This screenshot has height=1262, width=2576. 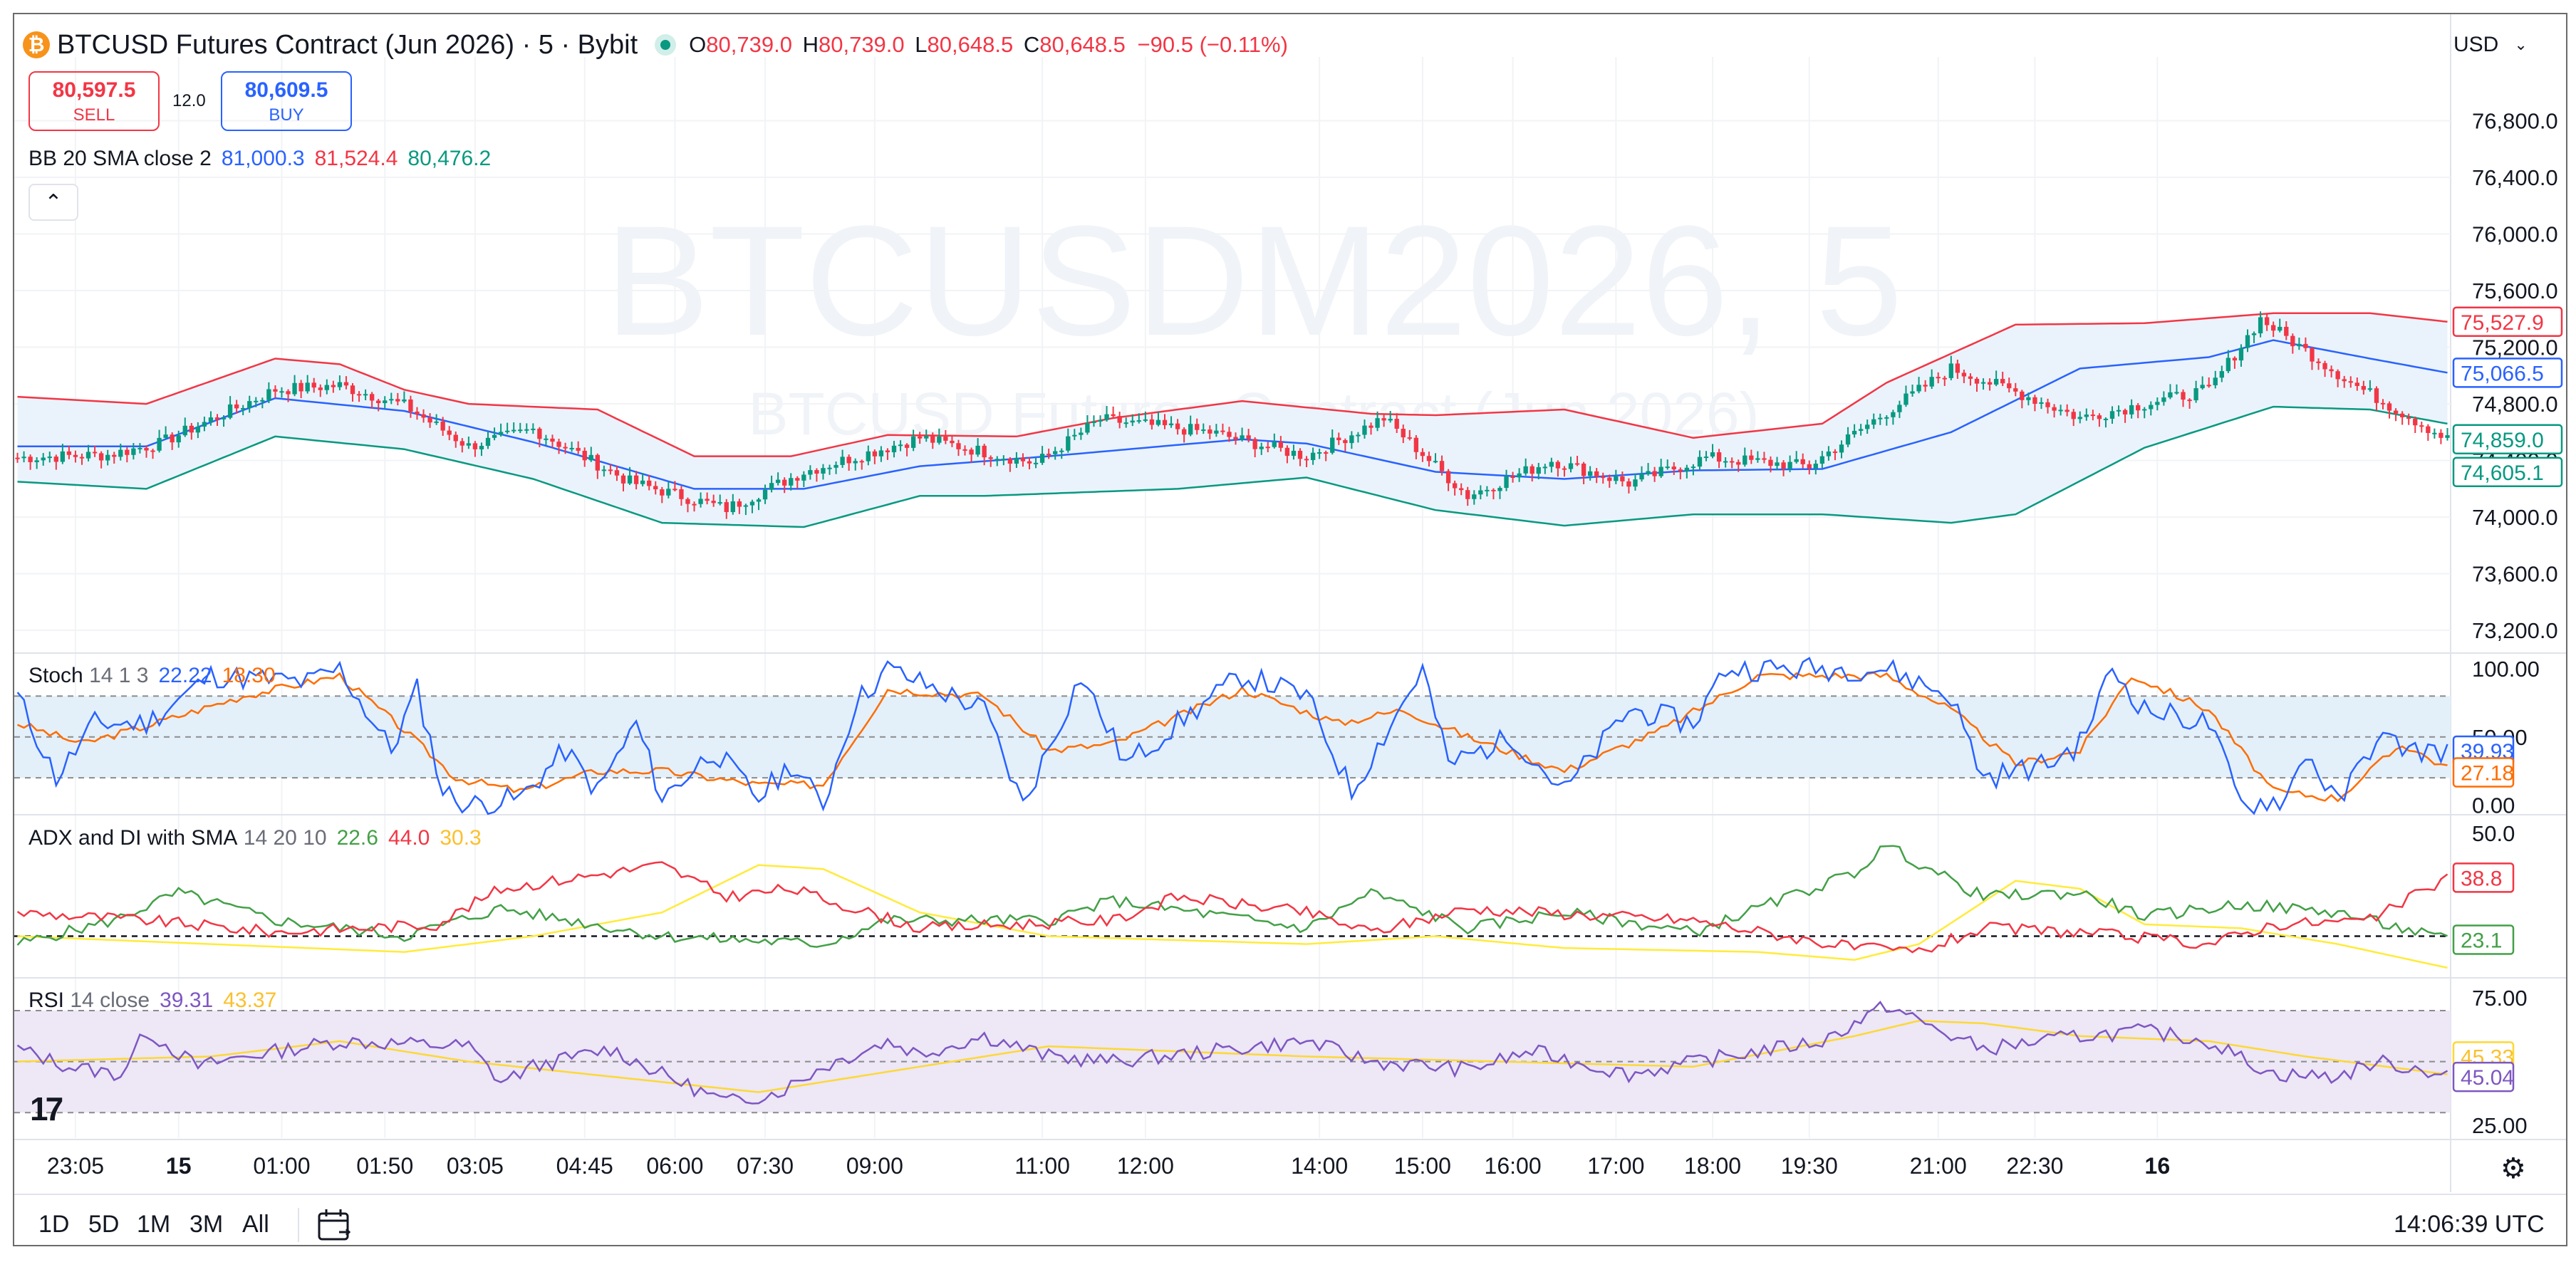 I want to click on utc-clock: 14:06:39 UTC, so click(x=2469, y=1224).